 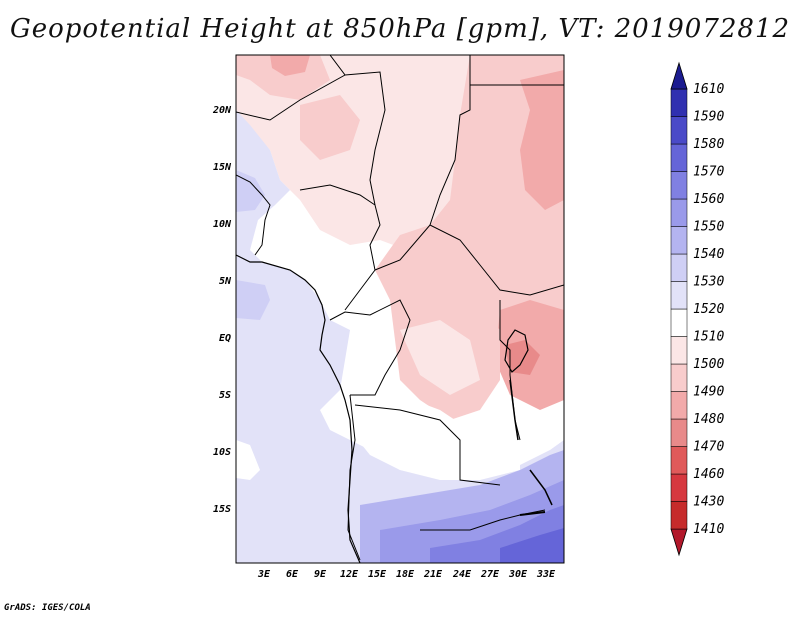 I want to click on lake-malawi, so click(x=541, y=487).